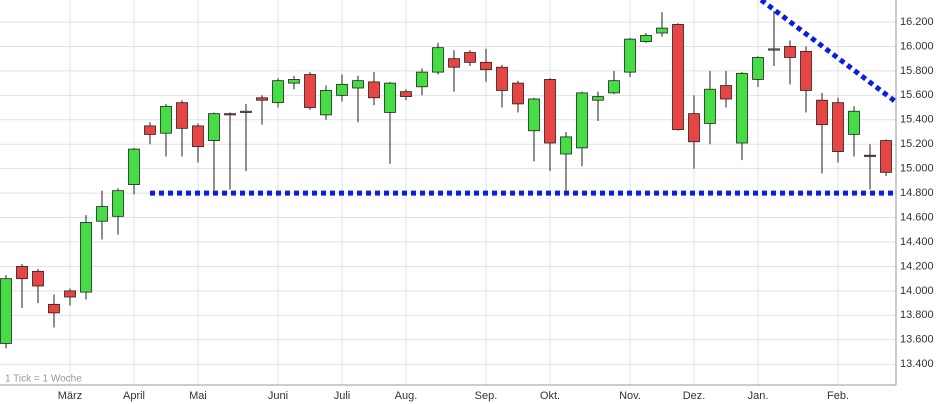  What do you see at coordinates (134, 396) in the screenshot?
I see `x-tick-label: April` at bounding box center [134, 396].